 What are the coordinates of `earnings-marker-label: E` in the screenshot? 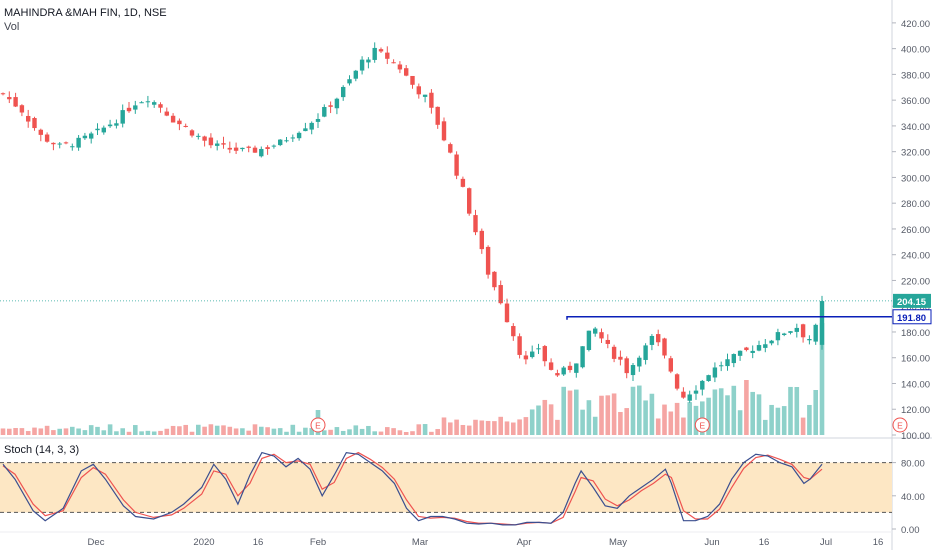 It's located at (900, 426).